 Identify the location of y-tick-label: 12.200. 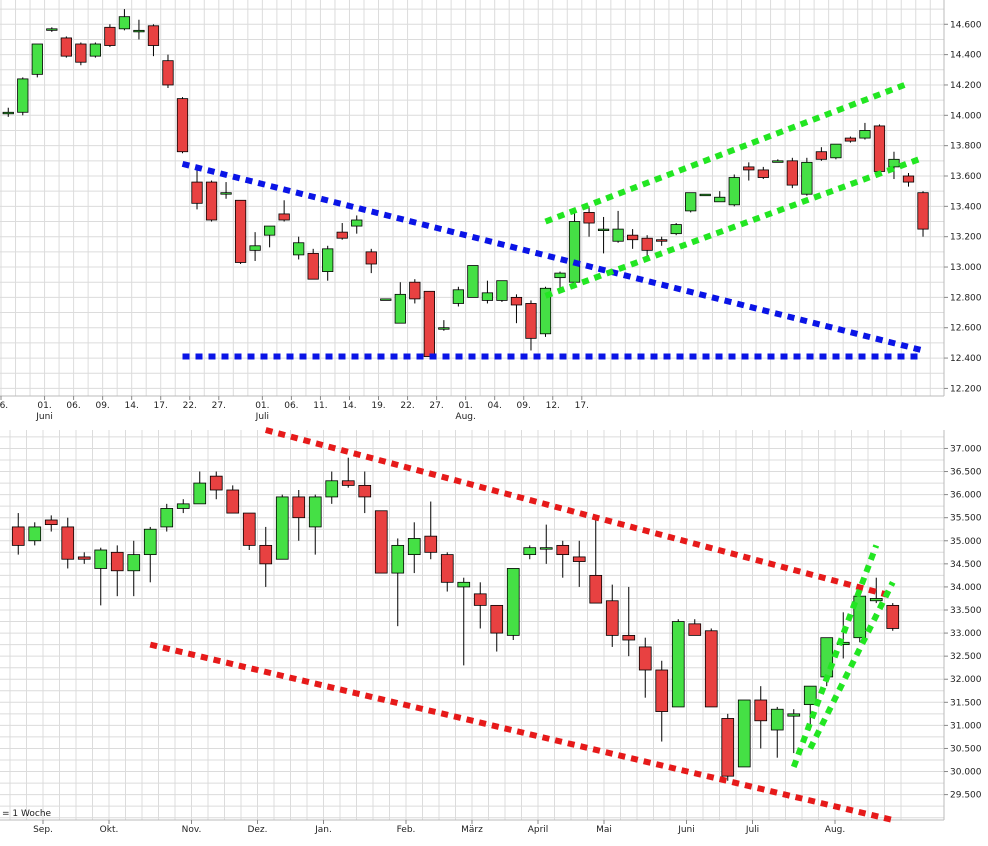
(966, 389).